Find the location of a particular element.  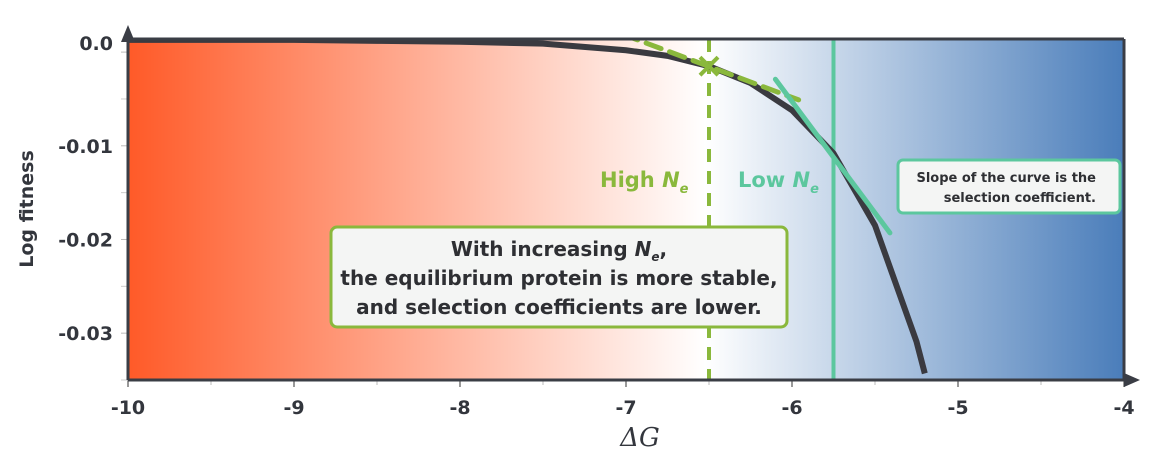

x-tick-label: -7 is located at coordinates (625, 408).